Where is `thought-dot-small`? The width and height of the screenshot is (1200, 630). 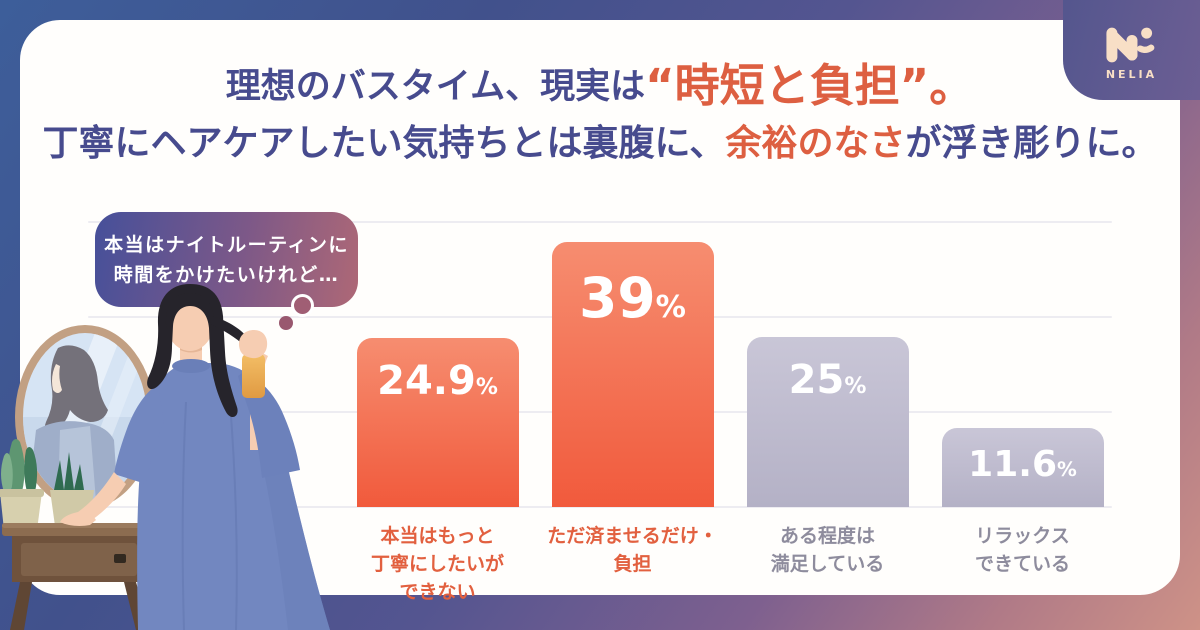 thought-dot-small is located at coordinates (286, 323).